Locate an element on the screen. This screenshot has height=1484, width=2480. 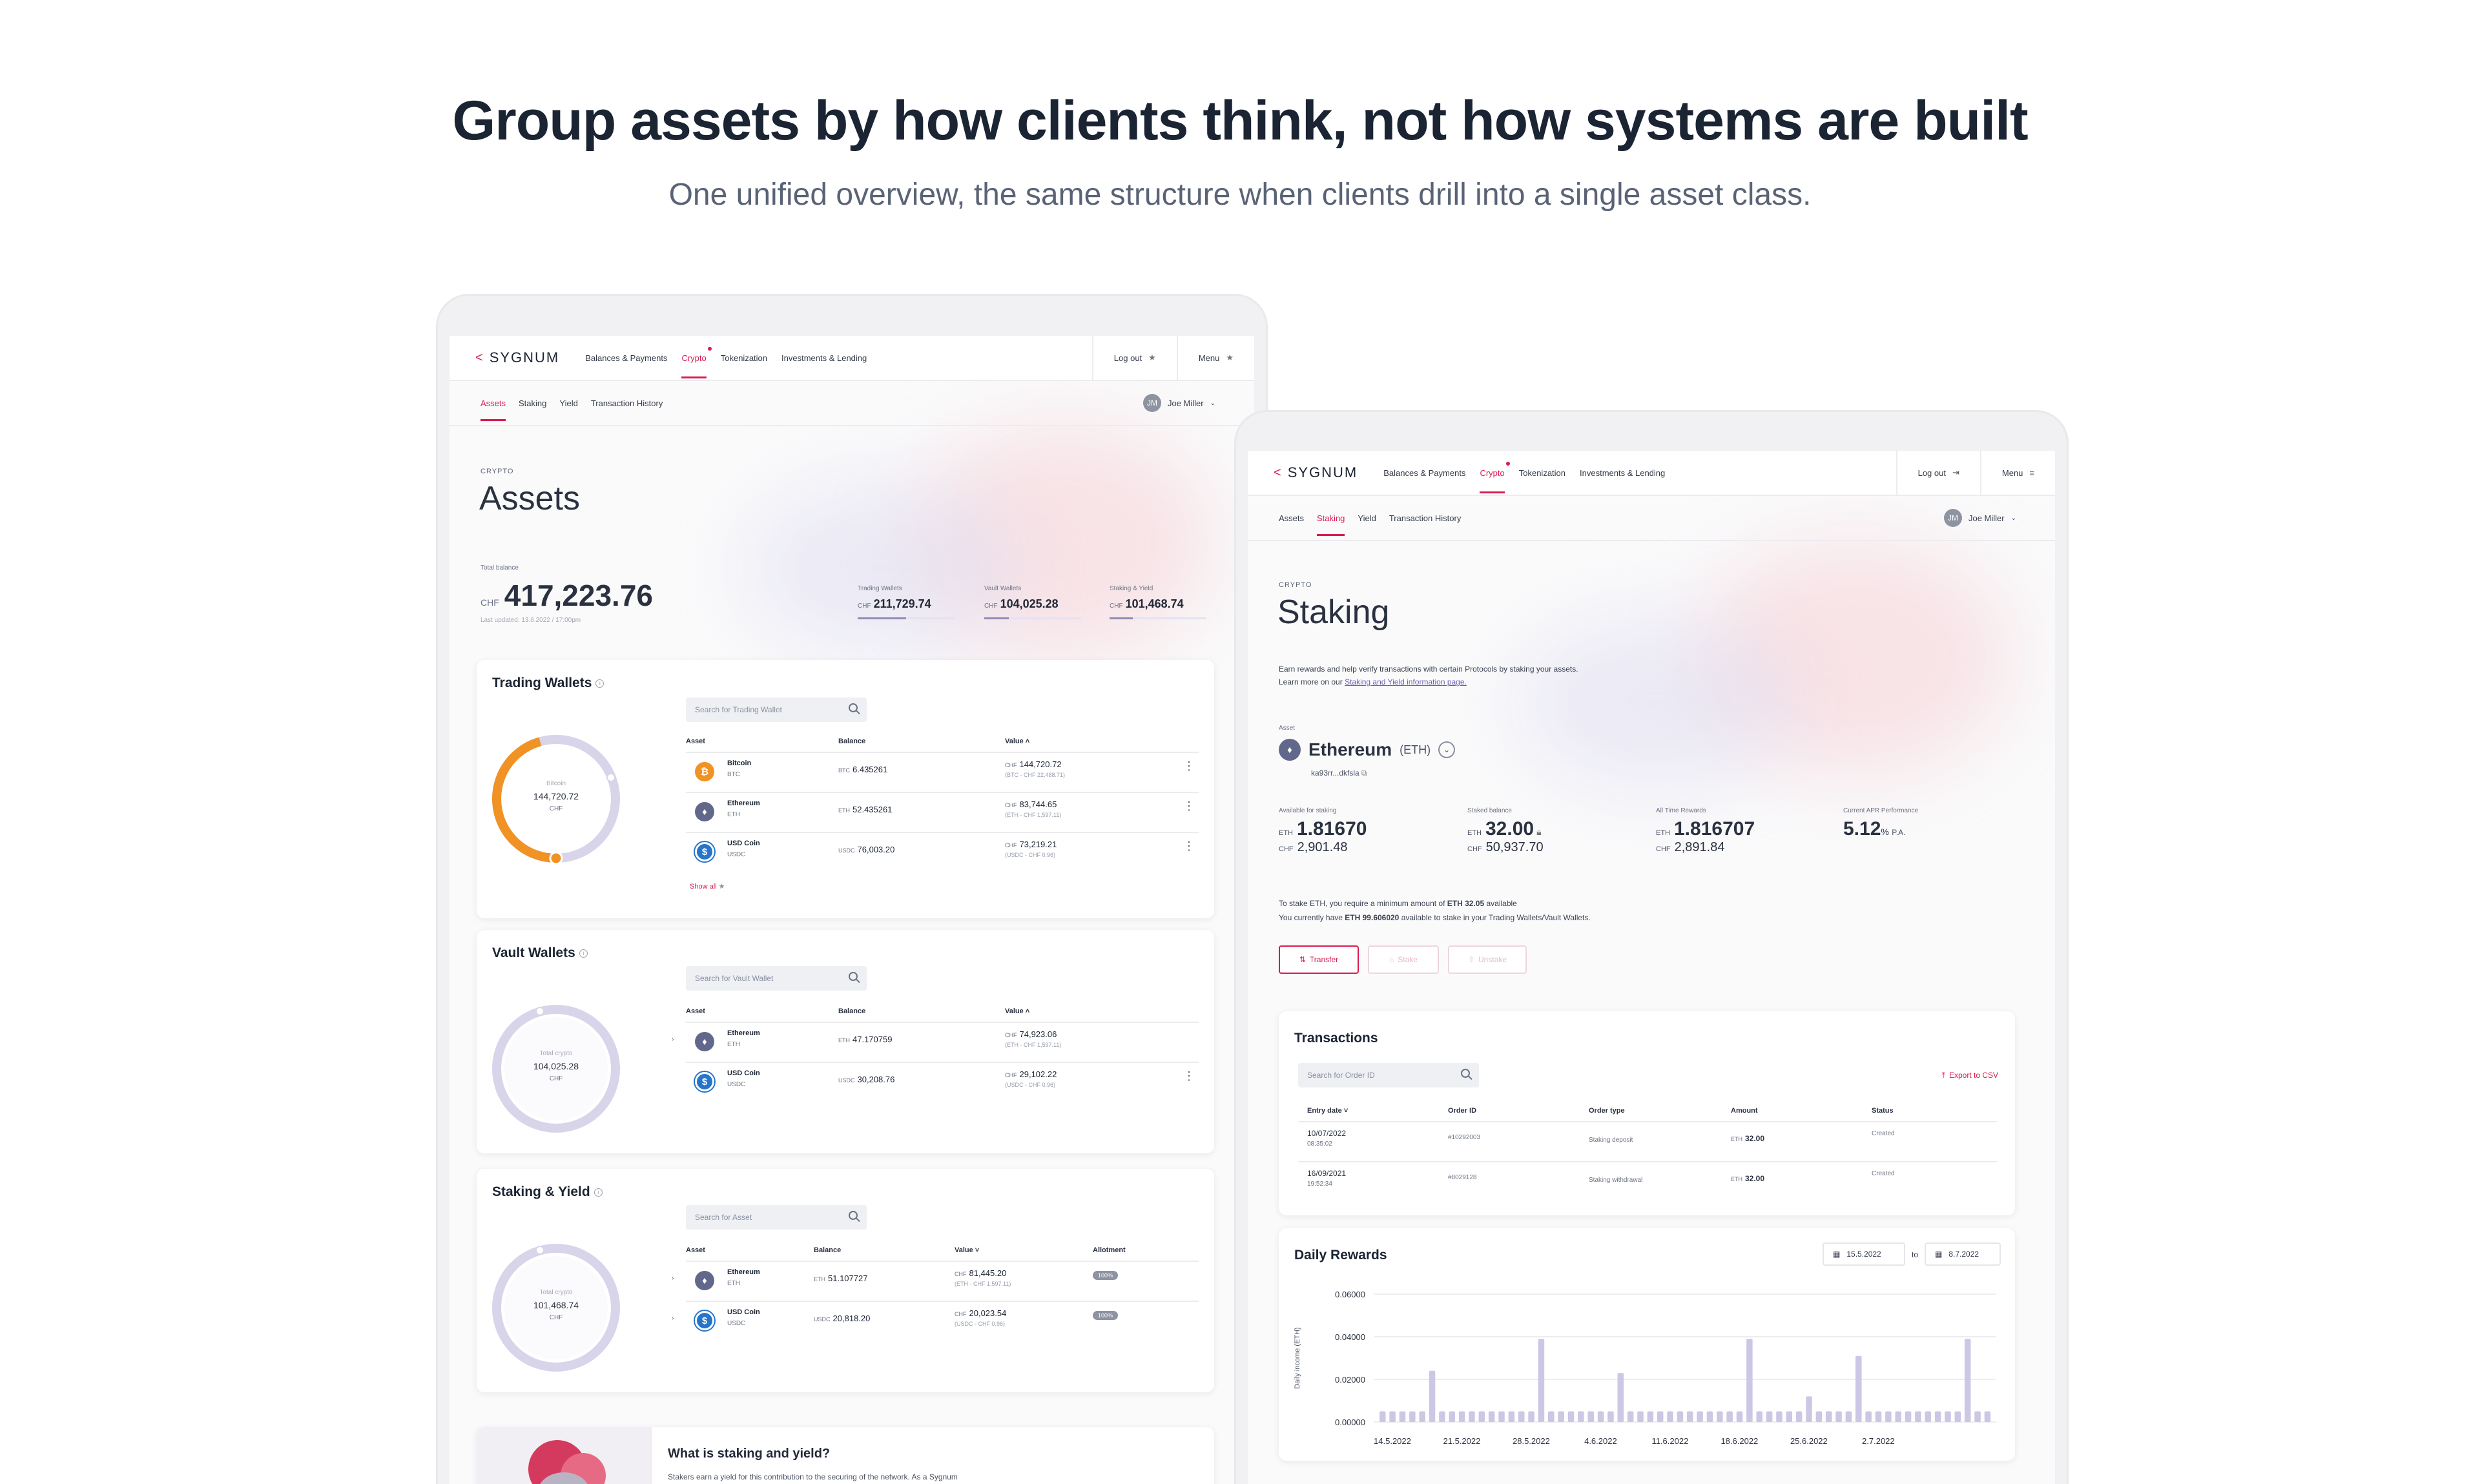
summary-vault: Vault Wallets CHF 104,025.28 is located at coordinates (1032, 602).